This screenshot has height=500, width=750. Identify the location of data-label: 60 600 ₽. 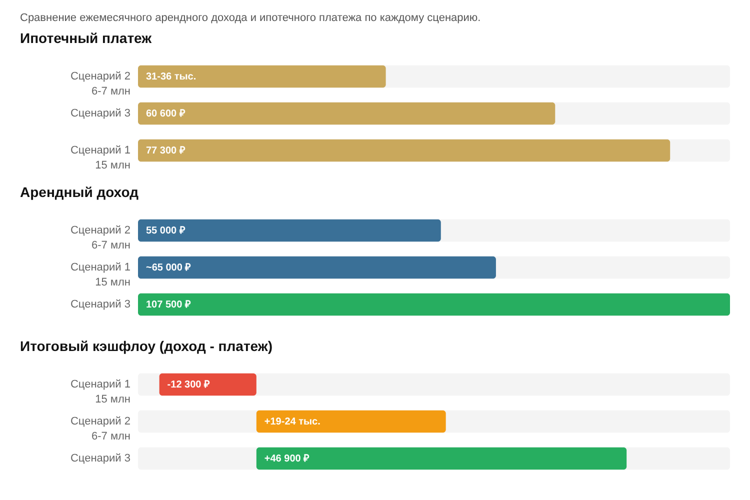
(166, 114).